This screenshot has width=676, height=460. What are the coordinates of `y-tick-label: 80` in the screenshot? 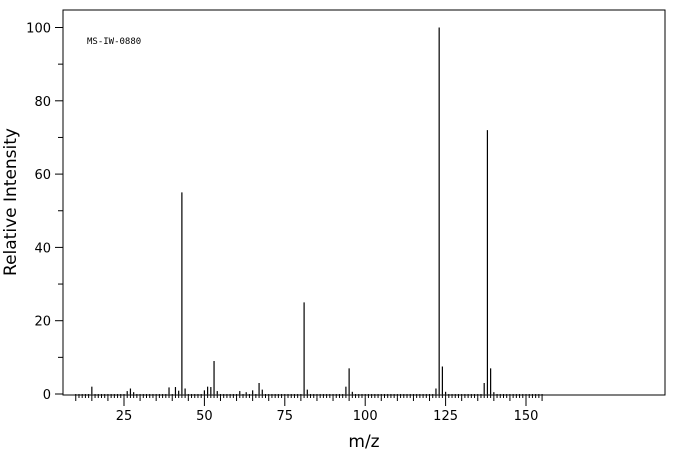 It's located at (42, 102).